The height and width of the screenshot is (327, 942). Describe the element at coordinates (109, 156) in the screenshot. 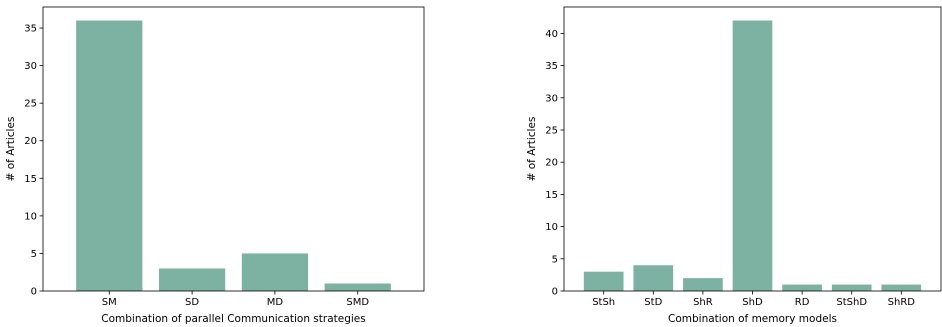

I see `bar-sm` at that location.